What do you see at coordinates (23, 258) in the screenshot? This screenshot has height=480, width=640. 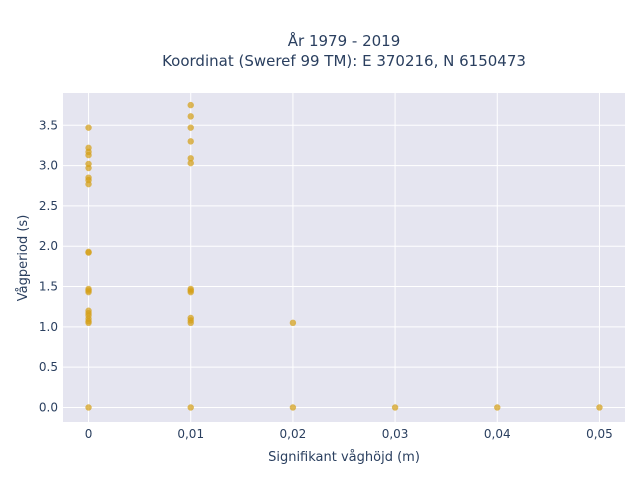 I see `y-axis-title: Vågperiod (s)` at bounding box center [23, 258].